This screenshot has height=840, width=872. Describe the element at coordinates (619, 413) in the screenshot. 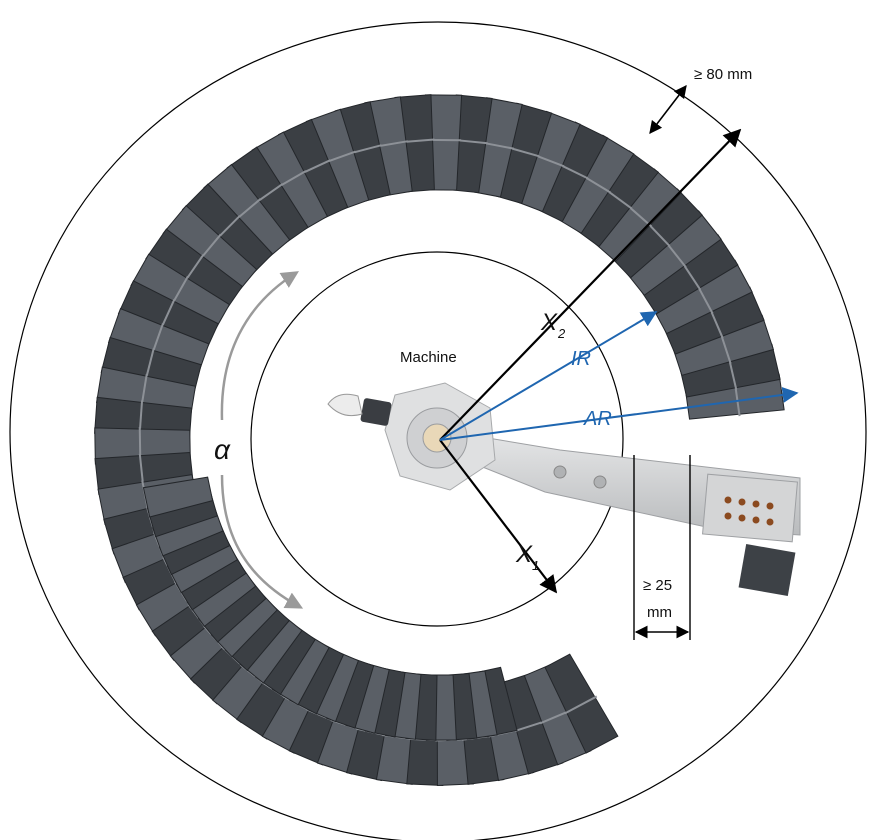

I see `ar-line` at that location.